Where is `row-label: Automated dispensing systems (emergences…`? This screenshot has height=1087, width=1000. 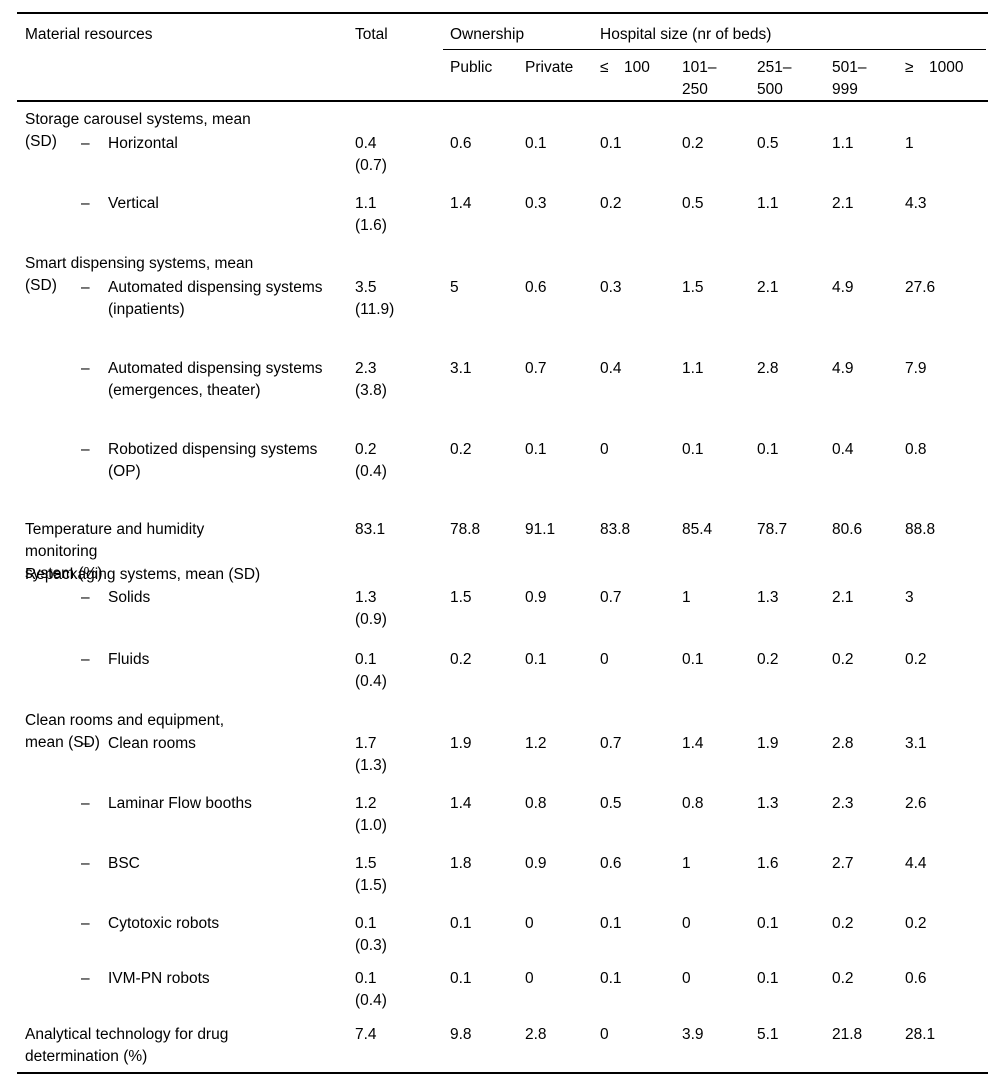
row-label: Automated dispensing systems (emergences… is located at coordinates (215, 379).